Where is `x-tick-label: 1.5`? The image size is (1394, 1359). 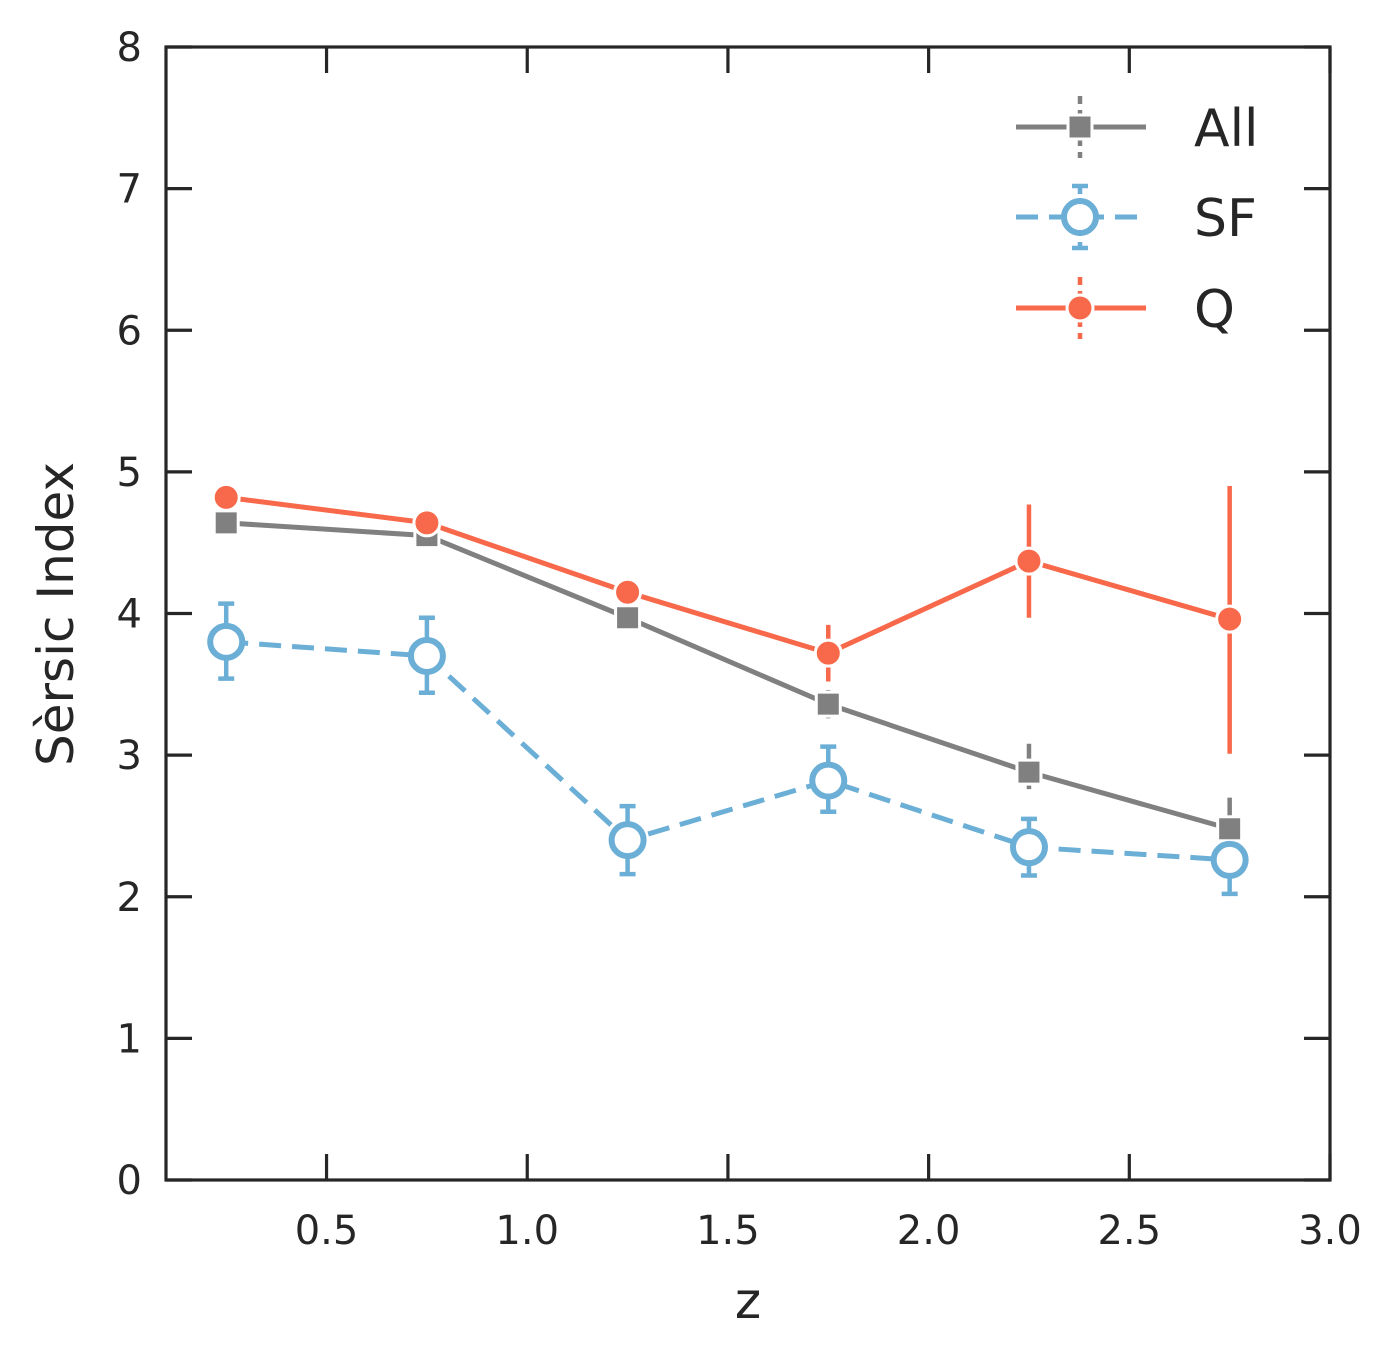 x-tick-label: 1.5 is located at coordinates (728, 1231).